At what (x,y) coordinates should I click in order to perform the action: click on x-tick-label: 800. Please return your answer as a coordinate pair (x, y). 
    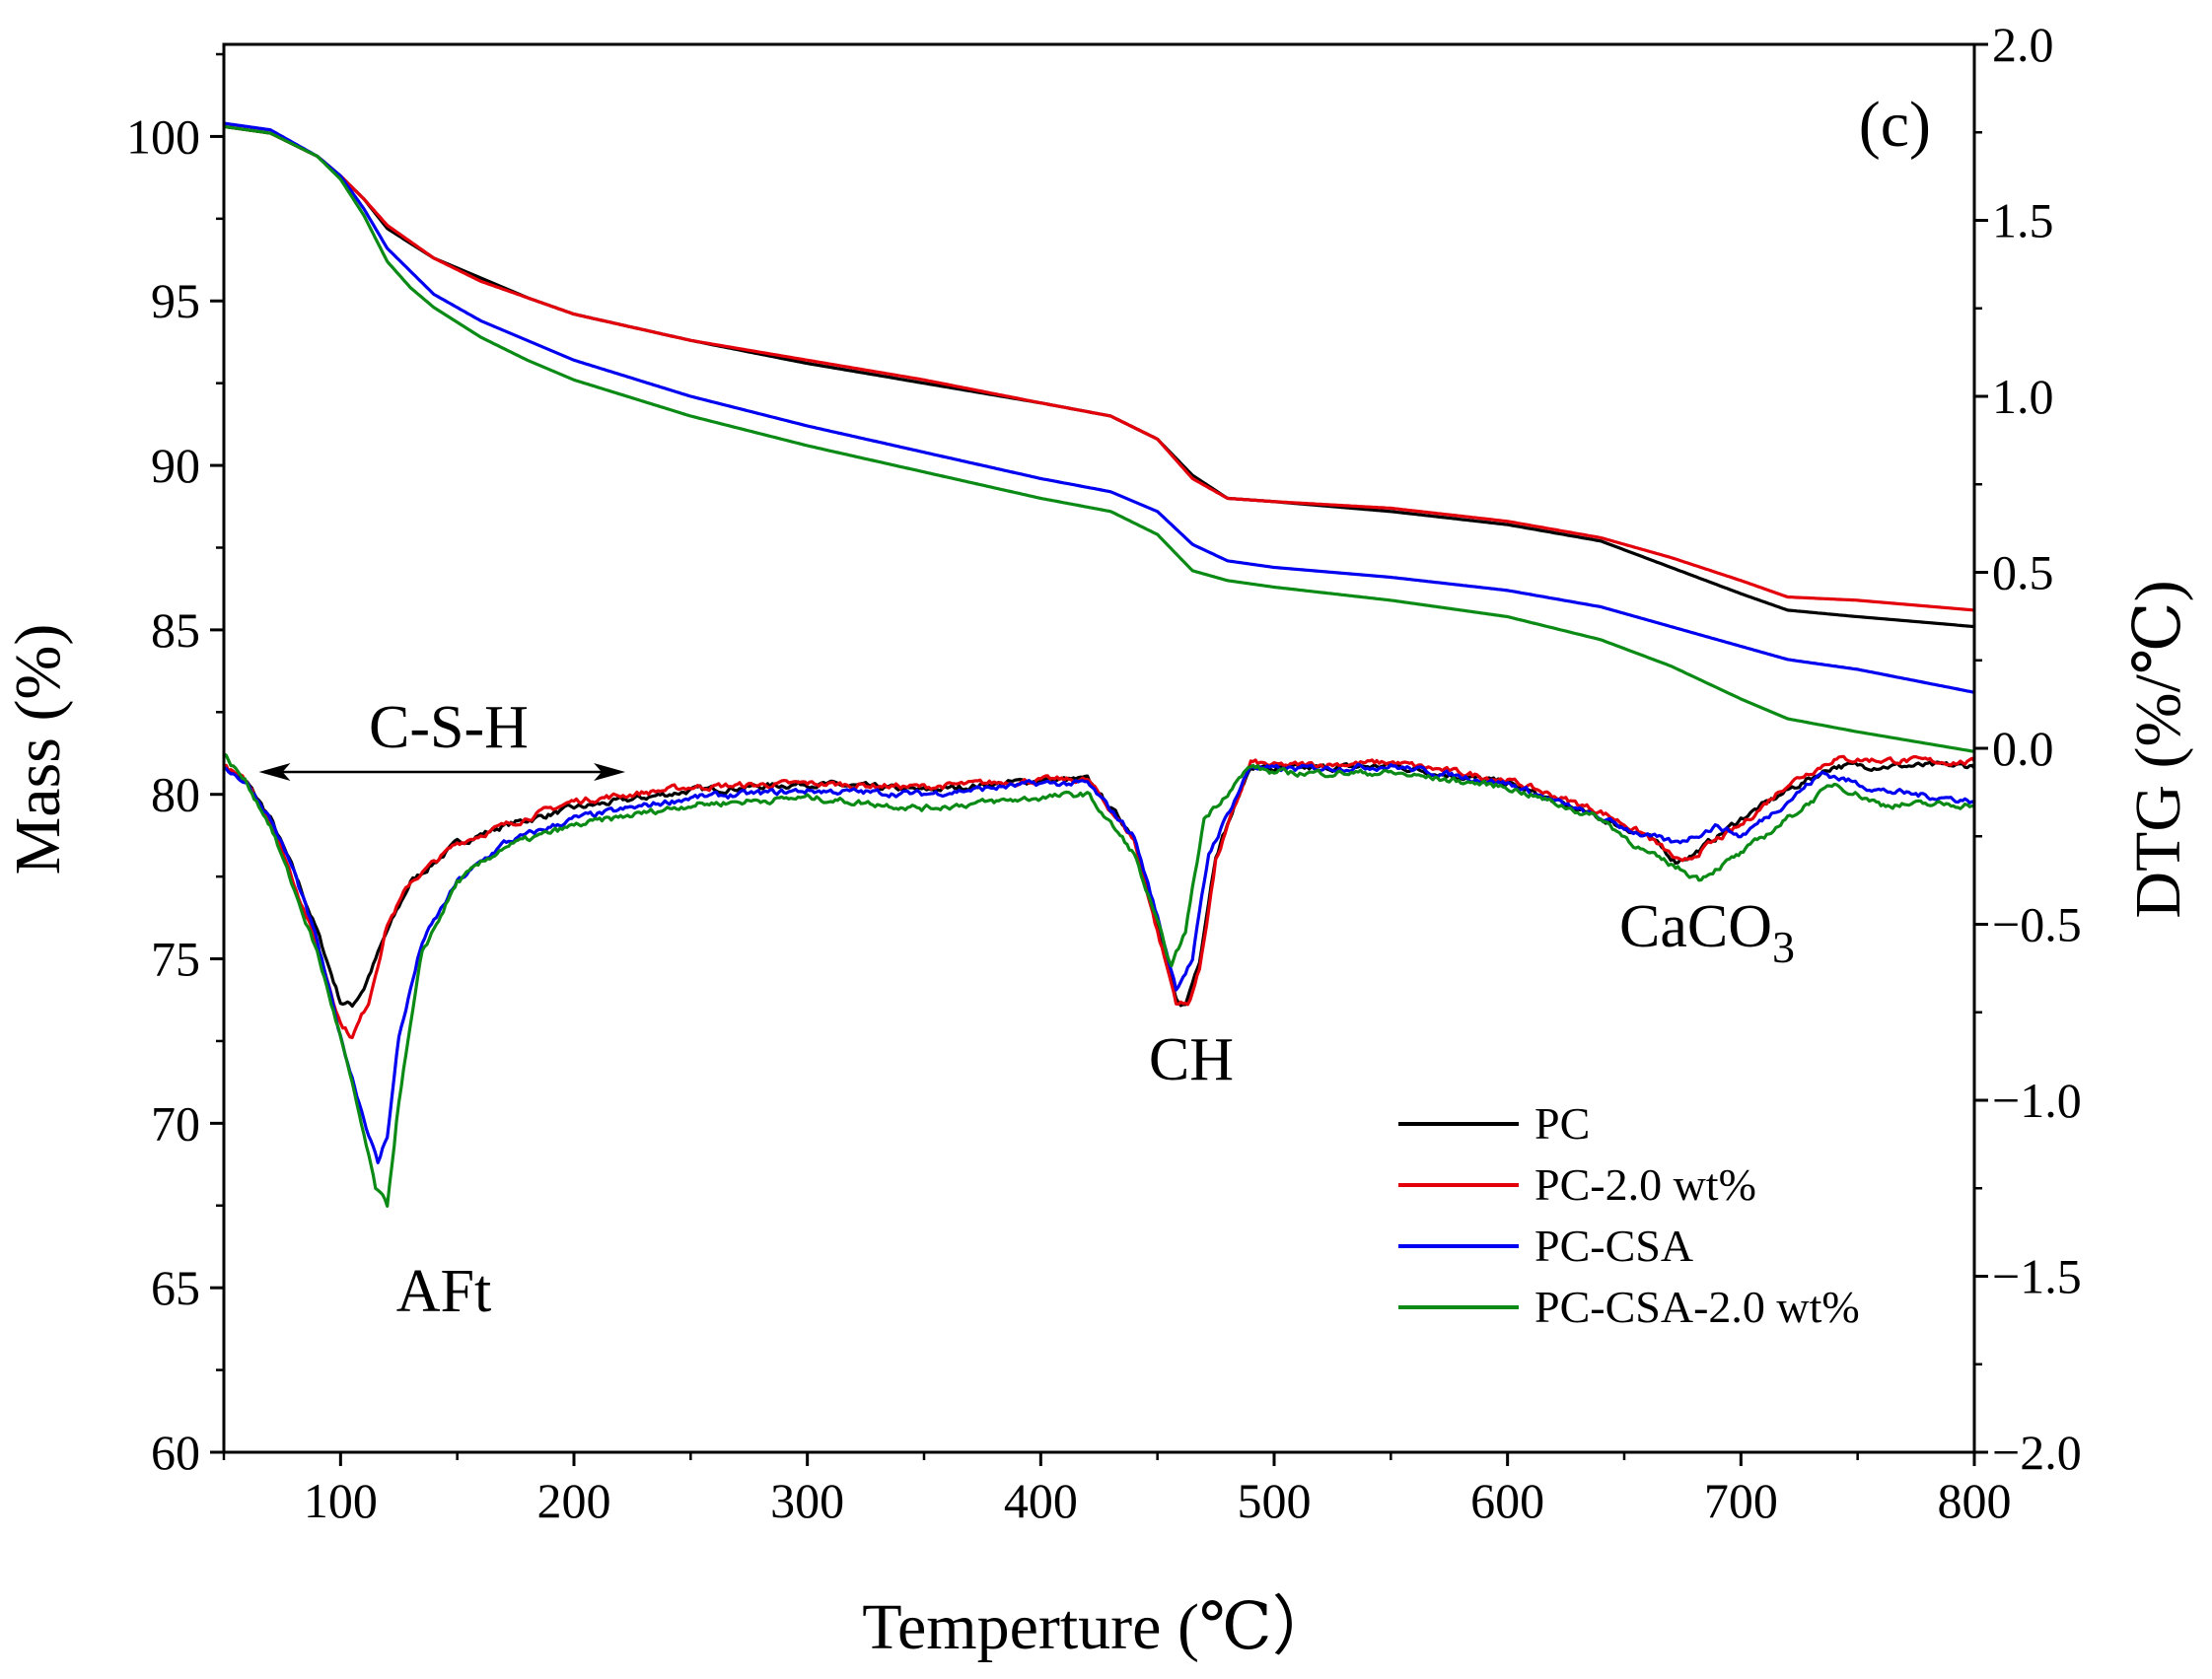
    Looking at the image, I should click on (1975, 1500).